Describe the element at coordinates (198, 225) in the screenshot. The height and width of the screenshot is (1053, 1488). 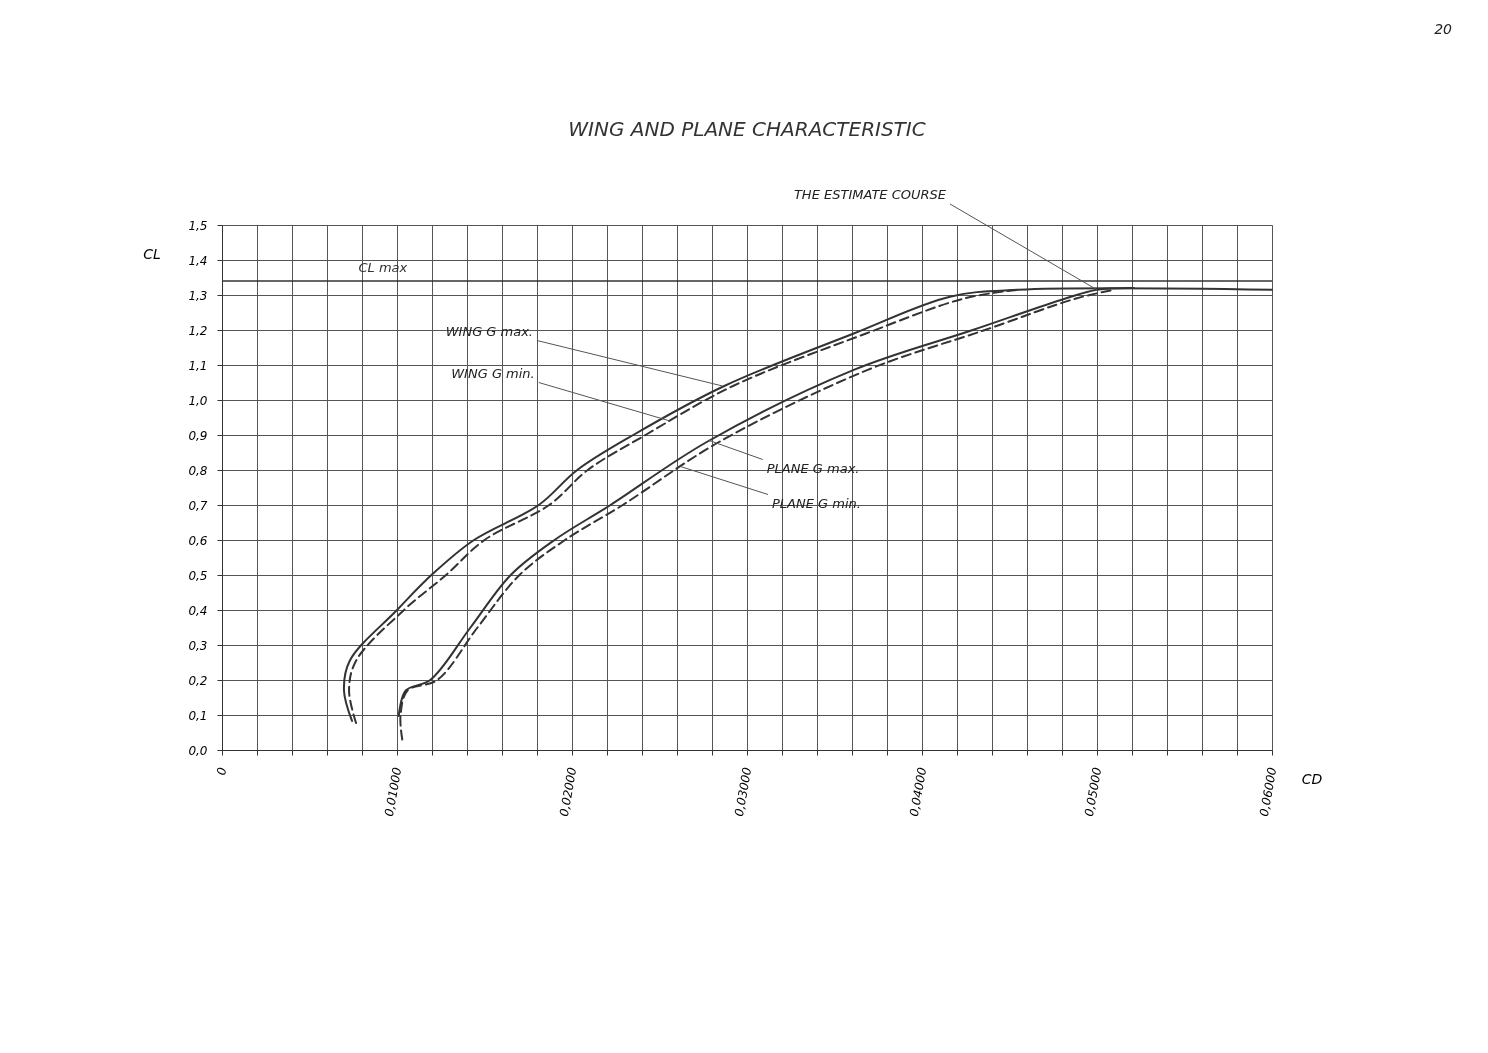
I see `y-tick-label: 1,5` at that location.